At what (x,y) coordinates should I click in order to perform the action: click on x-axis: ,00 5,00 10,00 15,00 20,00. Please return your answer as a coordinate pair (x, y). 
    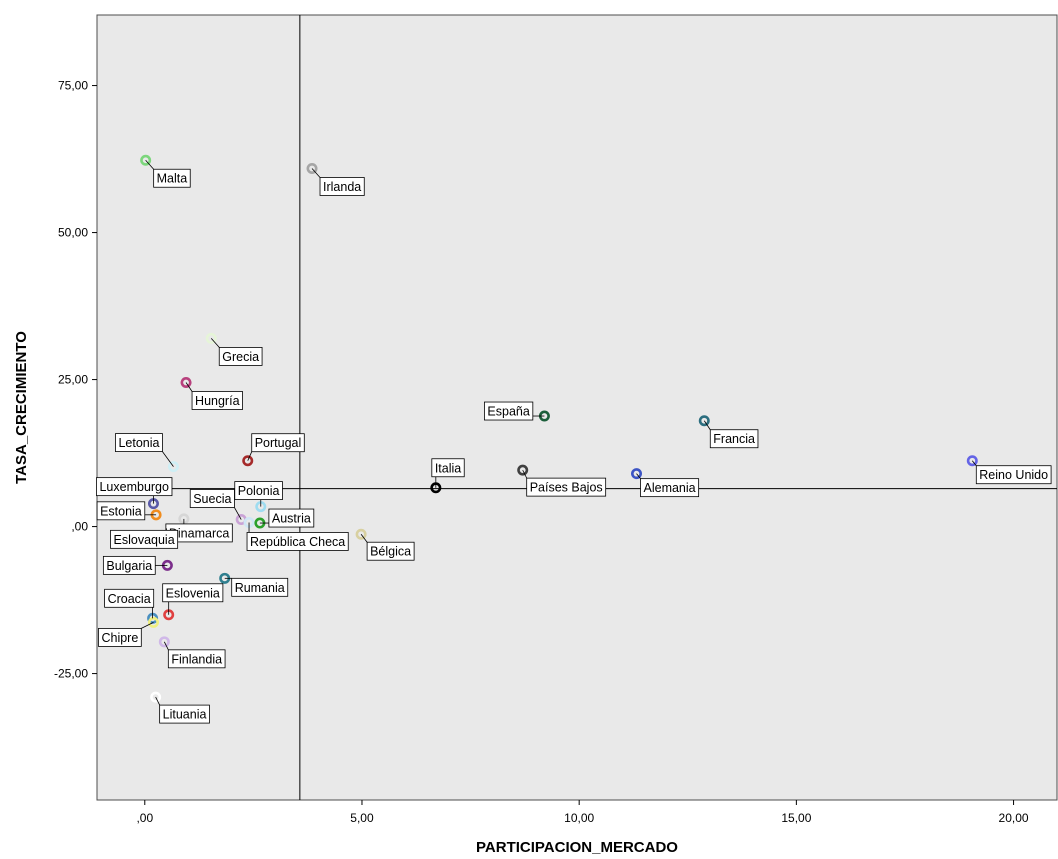
    Looking at the image, I should click on (582, 812).